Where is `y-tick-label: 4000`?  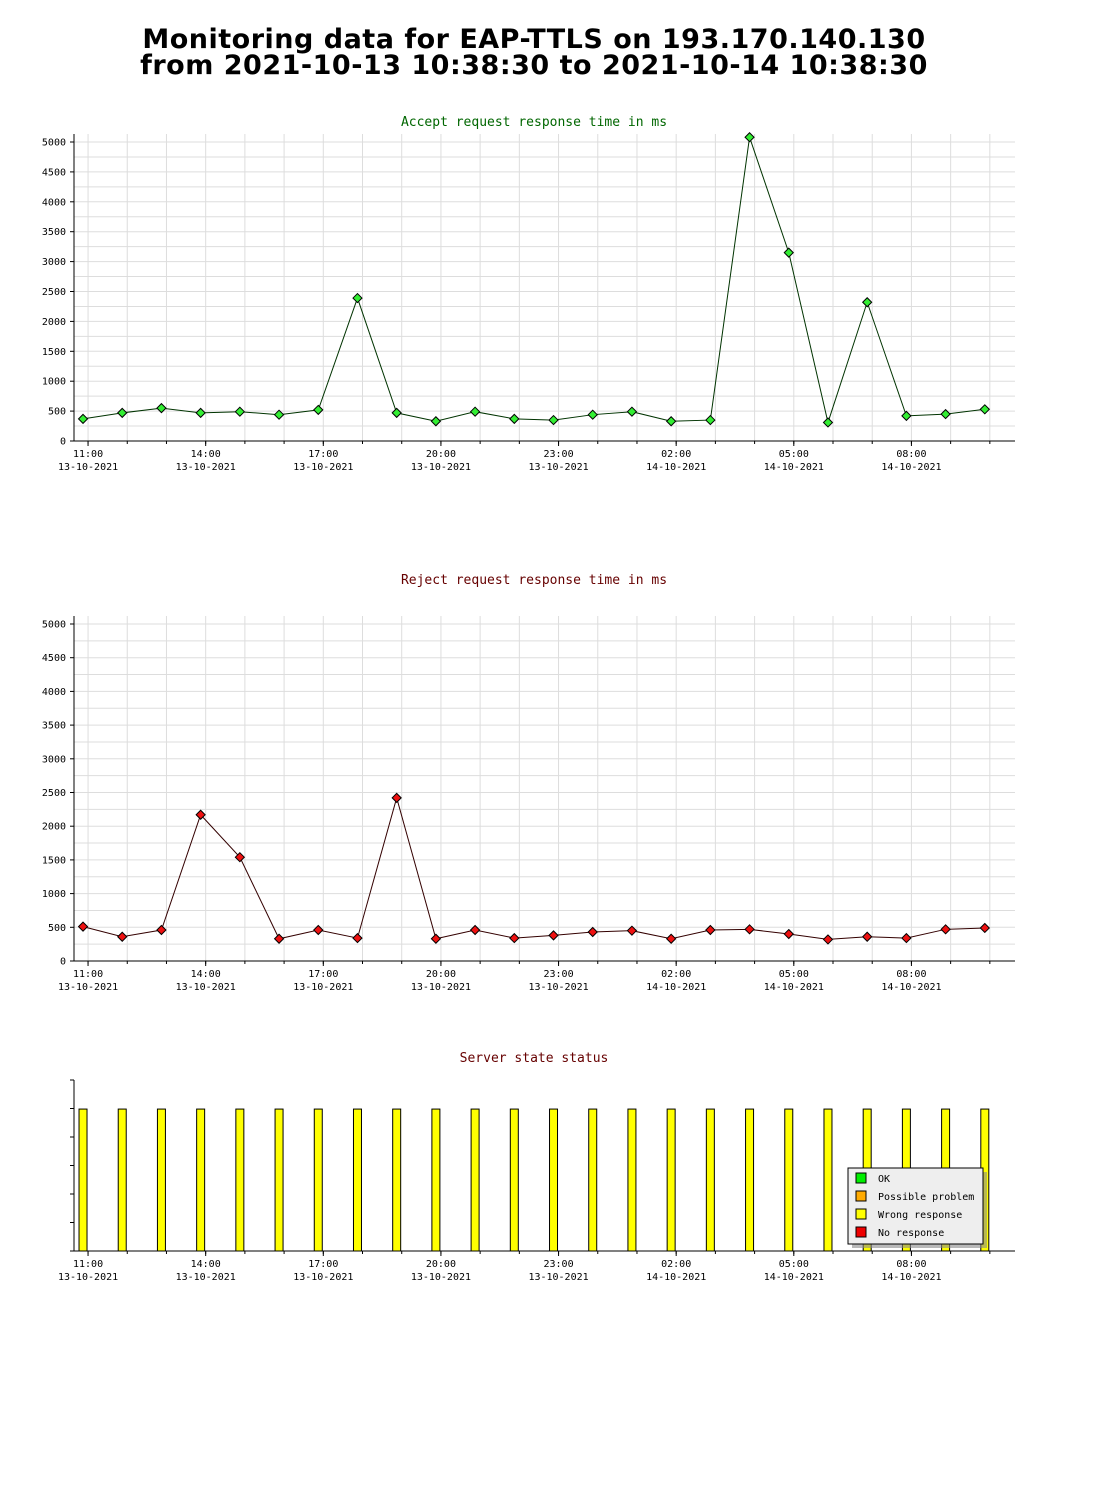 y-tick-label: 4000 is located at coordinates (54, 202).